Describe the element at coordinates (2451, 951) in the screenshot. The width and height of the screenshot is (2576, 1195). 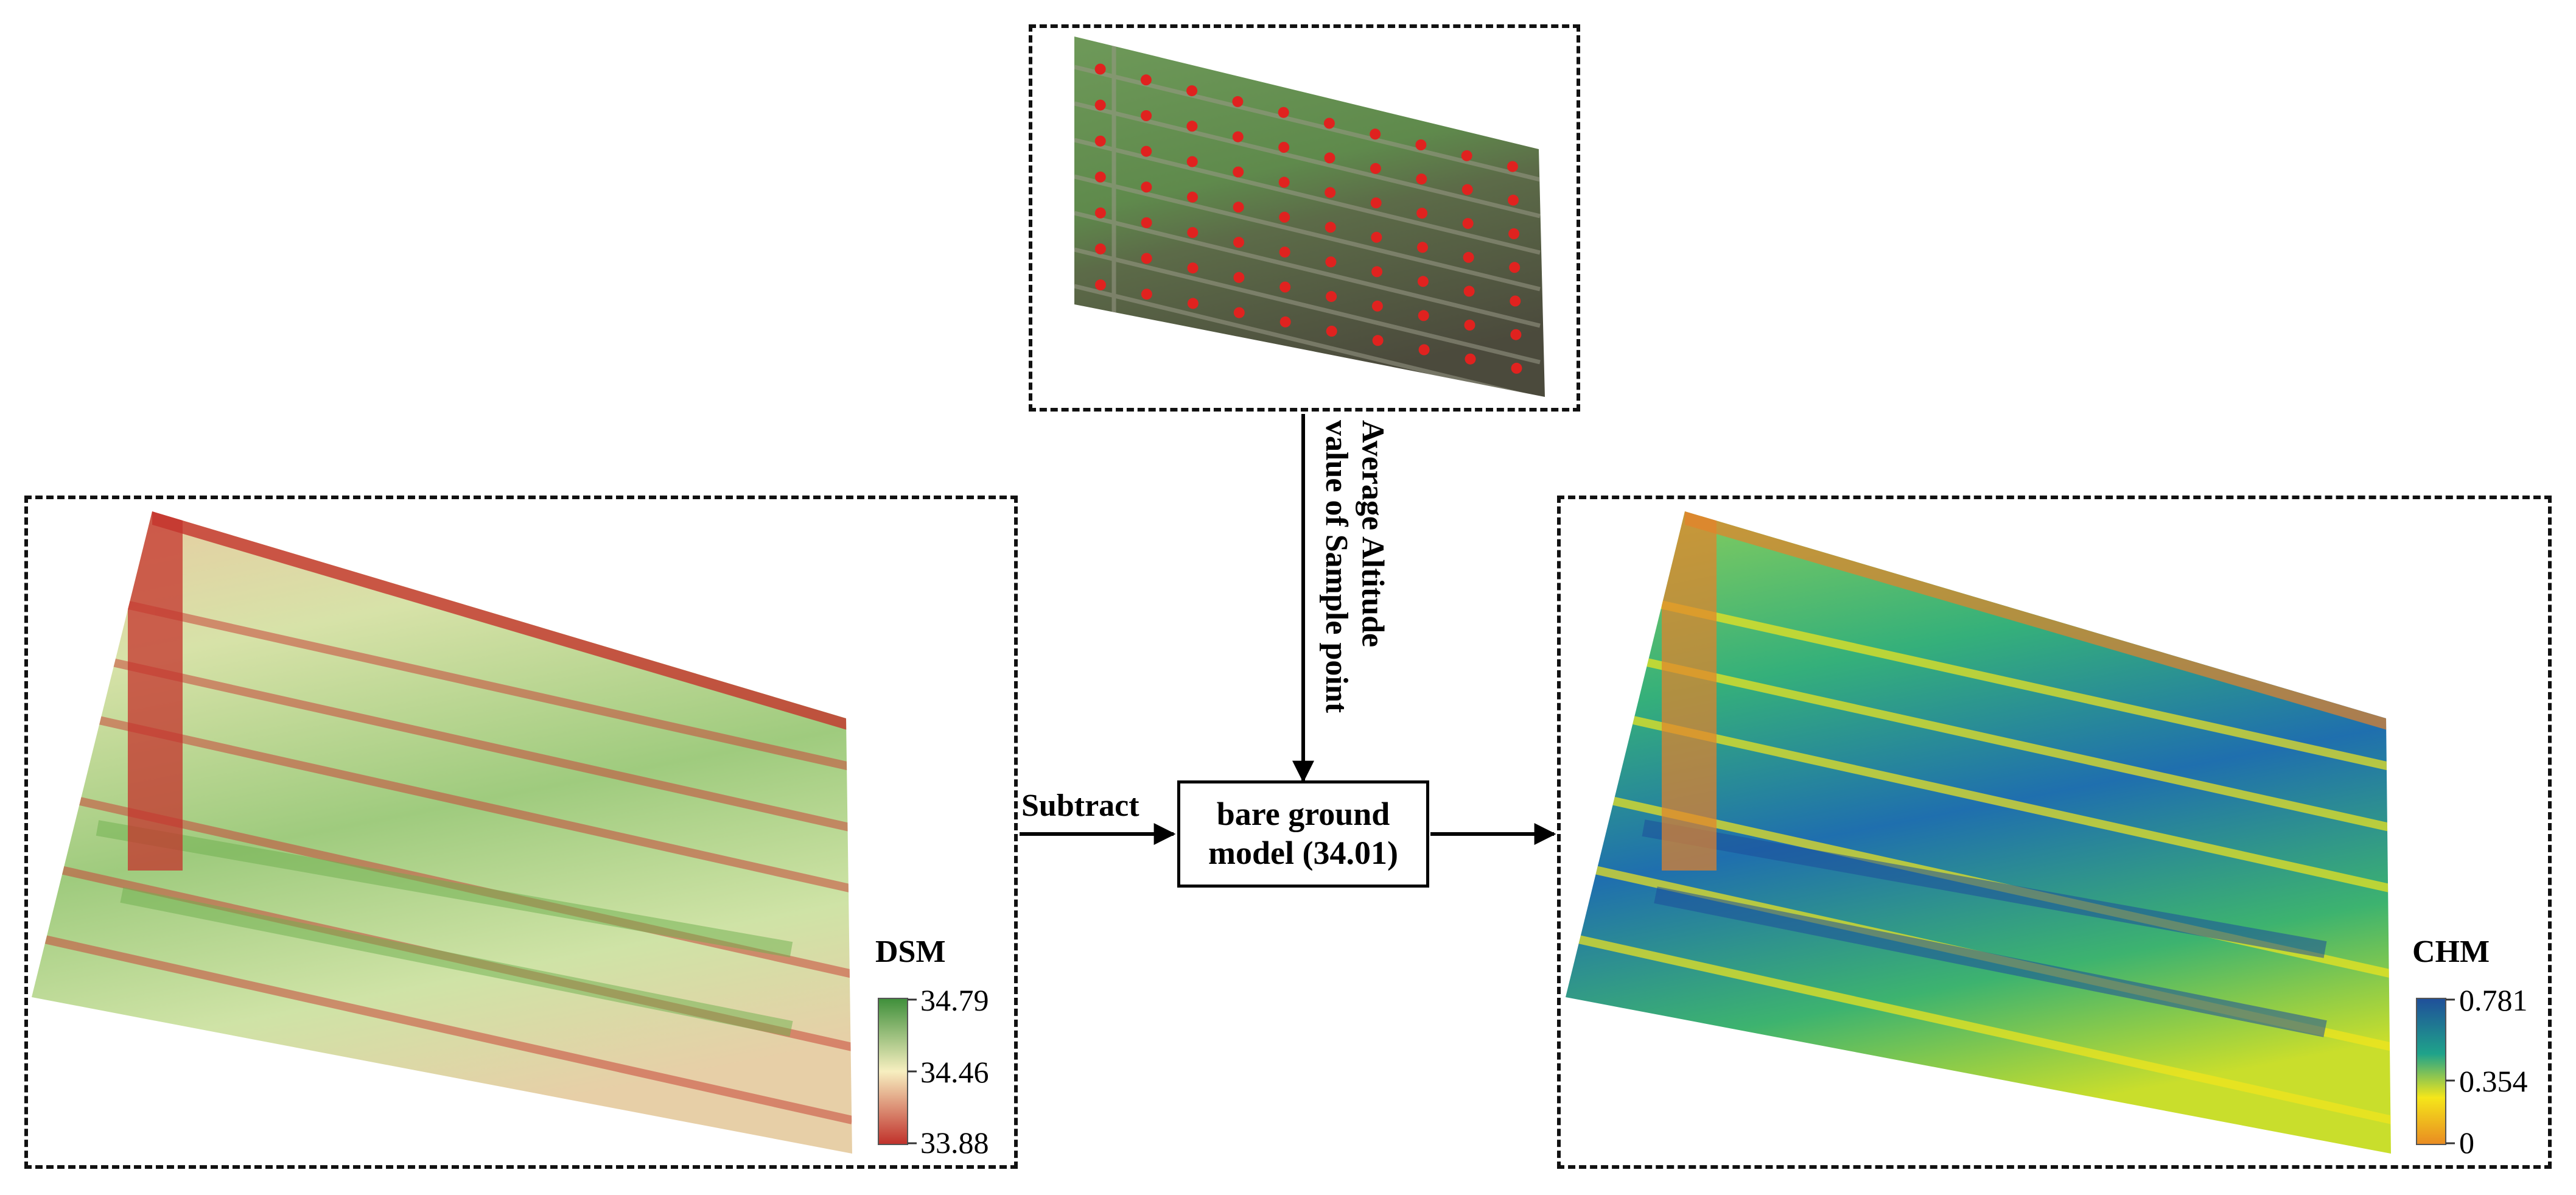
I see `chm-label: CHM` at that location.